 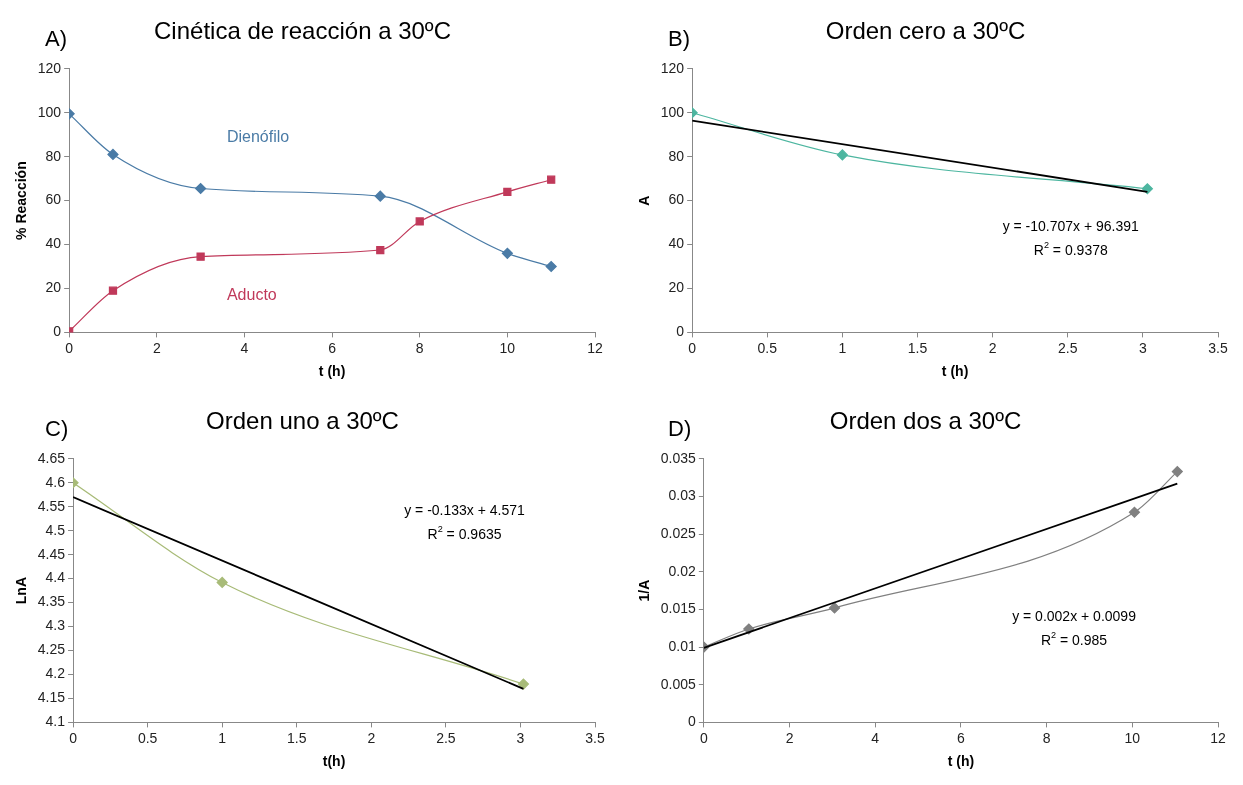 What do you see at coordinates (302, 421) in the screenshot?
I see `chart-title: Orden uno a 30ºC` at bounding box center [302, 421].